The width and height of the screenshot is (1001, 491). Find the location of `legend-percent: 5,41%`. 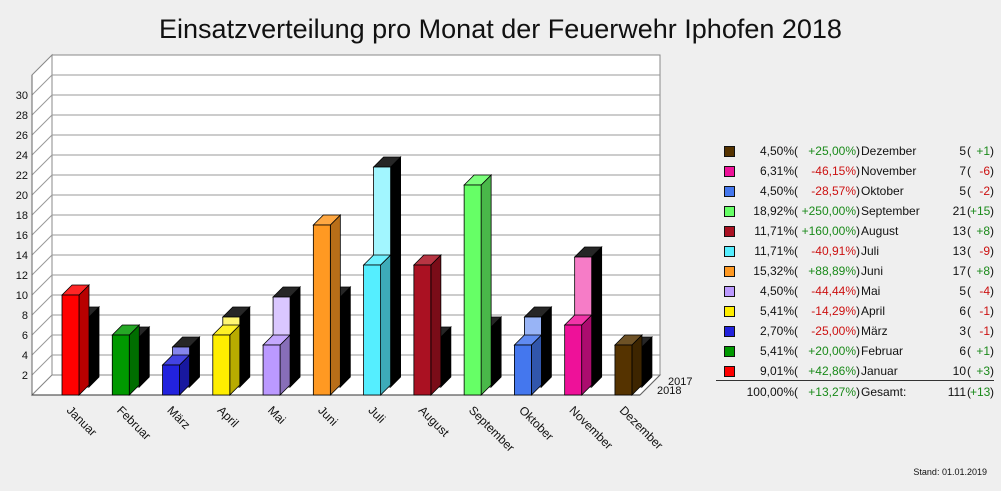

legend-percent: 5,41% is located at coordinates (776, 351).